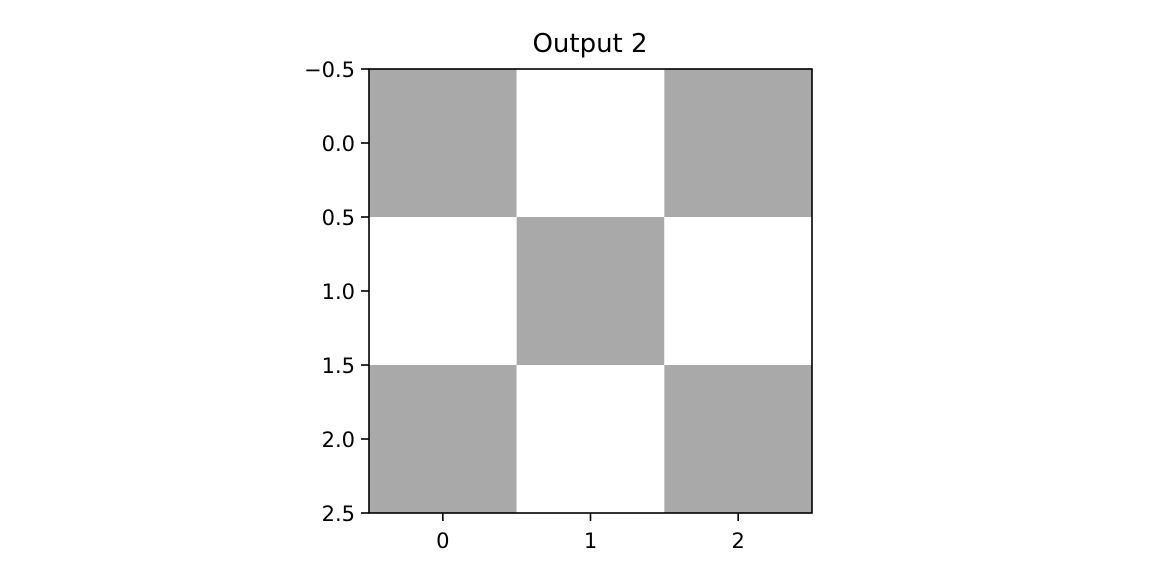 Image resolution: width=1152 pixels, height=576 pixels. What do you see at coordinates (590, 541) in the screenshot?
I see `x-tick-label: 1` at bounding box center [590, 541].